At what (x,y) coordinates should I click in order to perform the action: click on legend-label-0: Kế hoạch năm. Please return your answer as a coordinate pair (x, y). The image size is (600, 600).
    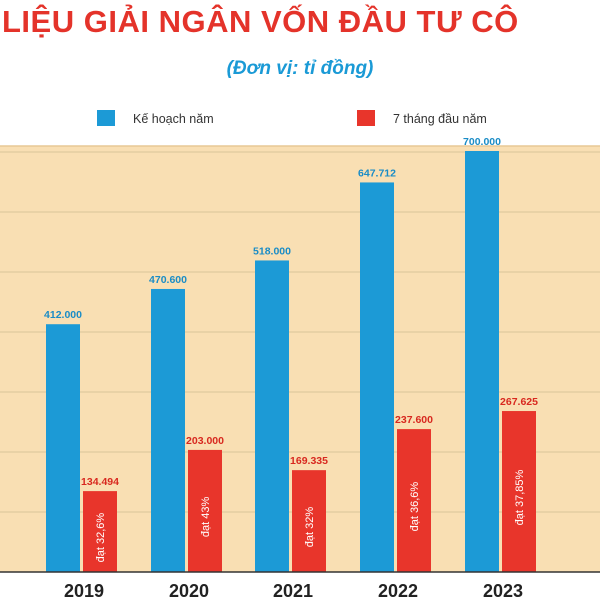
    Looking at the image, I should click on (173, 119).